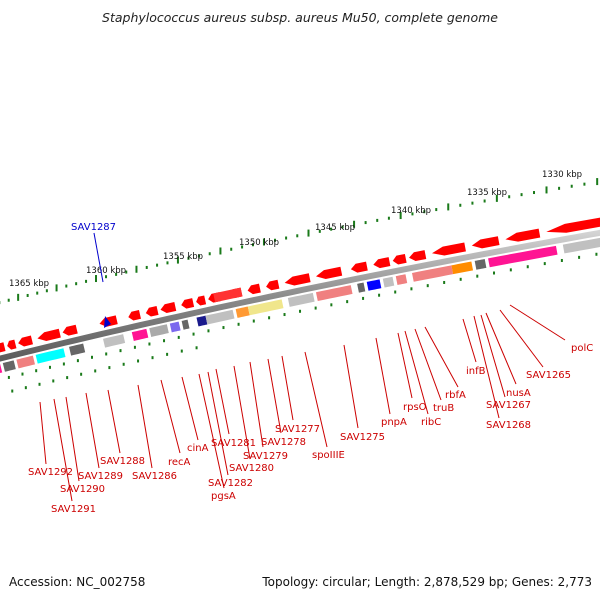 The width and height of the screenshot is (600, 600). What do you see at coordinates (548, 375) in the screenshot?
I see `gene-label: SAV1265` at bounding box center [548, 375].